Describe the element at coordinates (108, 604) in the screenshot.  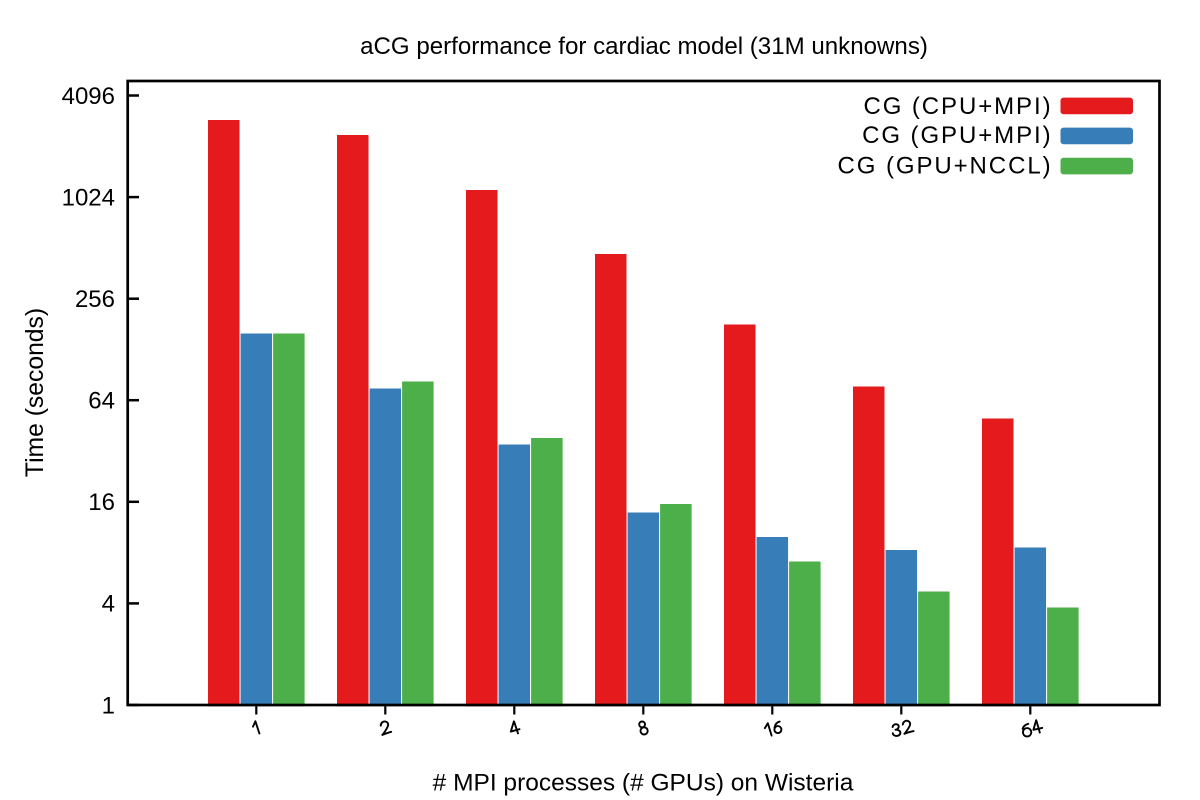
I see `svg-text: 4` at that location.